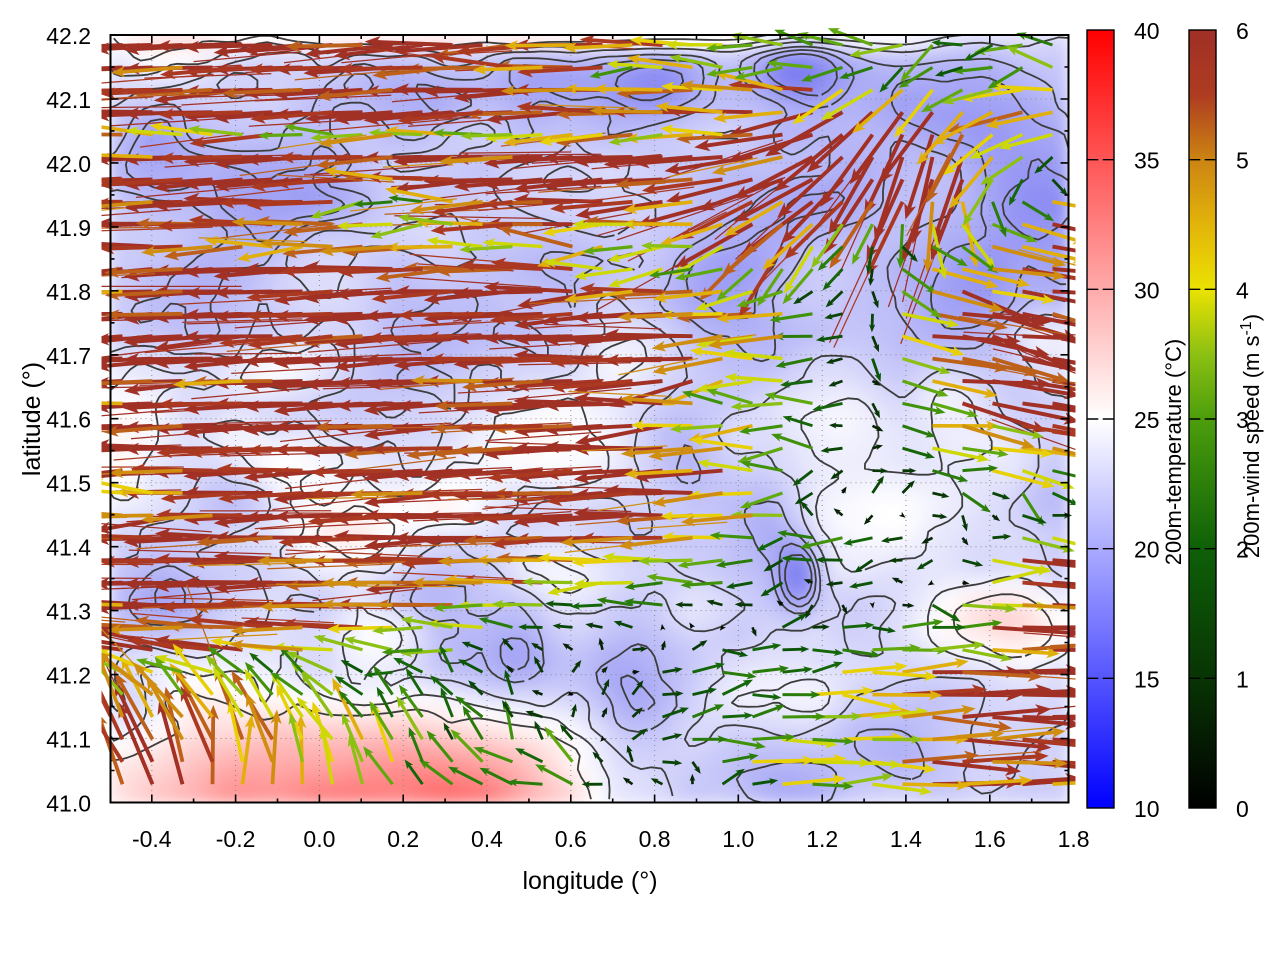 The image size is (1280, 960). What do you see at coordinates (1147, 679) in the screenshot?
I see `svg-text: 15` at bounding box center [1147, 679].